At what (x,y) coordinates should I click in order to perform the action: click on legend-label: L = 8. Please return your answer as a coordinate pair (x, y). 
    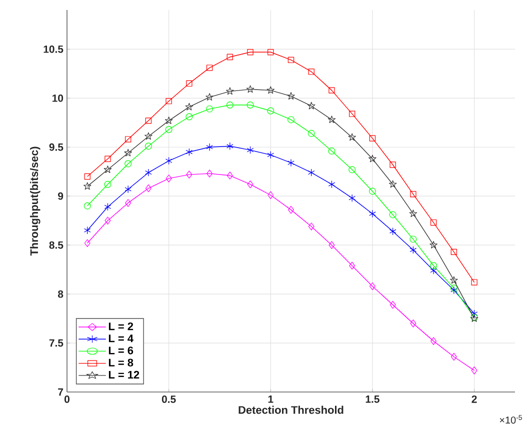
    Looking at the image, I should click on (121, 362).